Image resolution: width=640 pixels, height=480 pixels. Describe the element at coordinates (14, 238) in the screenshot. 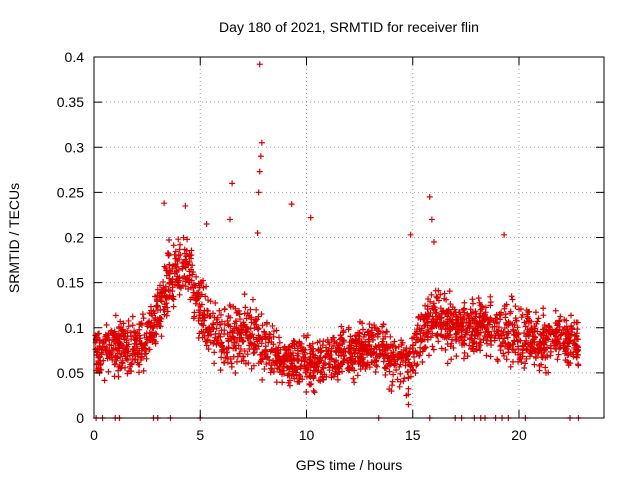

I see `y-axis-label: SRMTID / TECUs` at that location.